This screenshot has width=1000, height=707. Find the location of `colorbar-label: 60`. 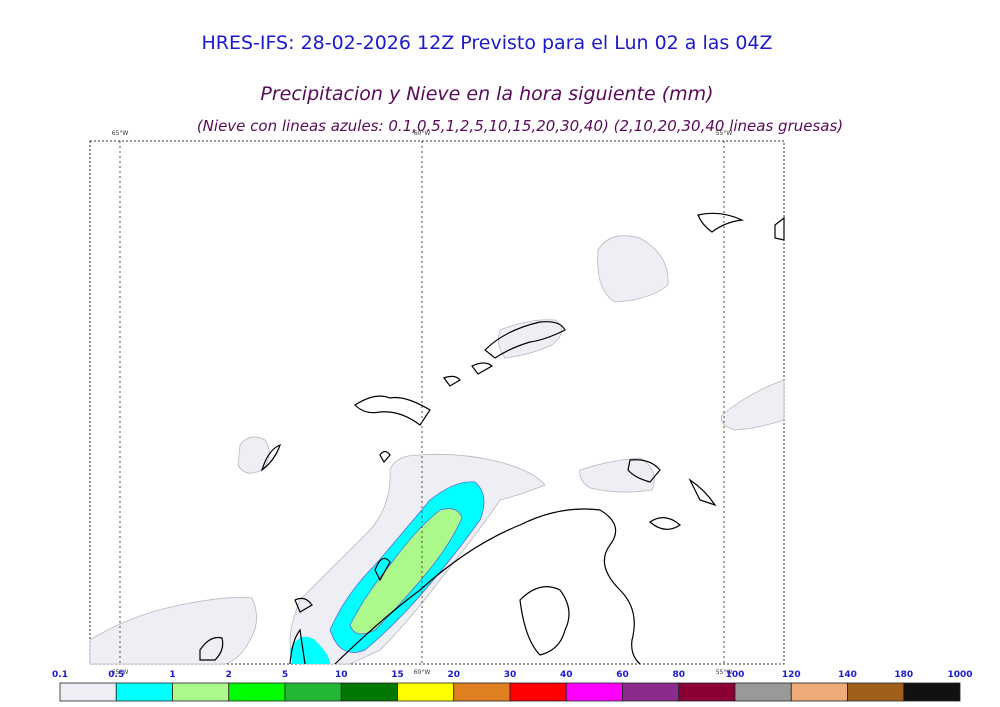

colorbar-label: 60 is located at coordinates (622, 675).